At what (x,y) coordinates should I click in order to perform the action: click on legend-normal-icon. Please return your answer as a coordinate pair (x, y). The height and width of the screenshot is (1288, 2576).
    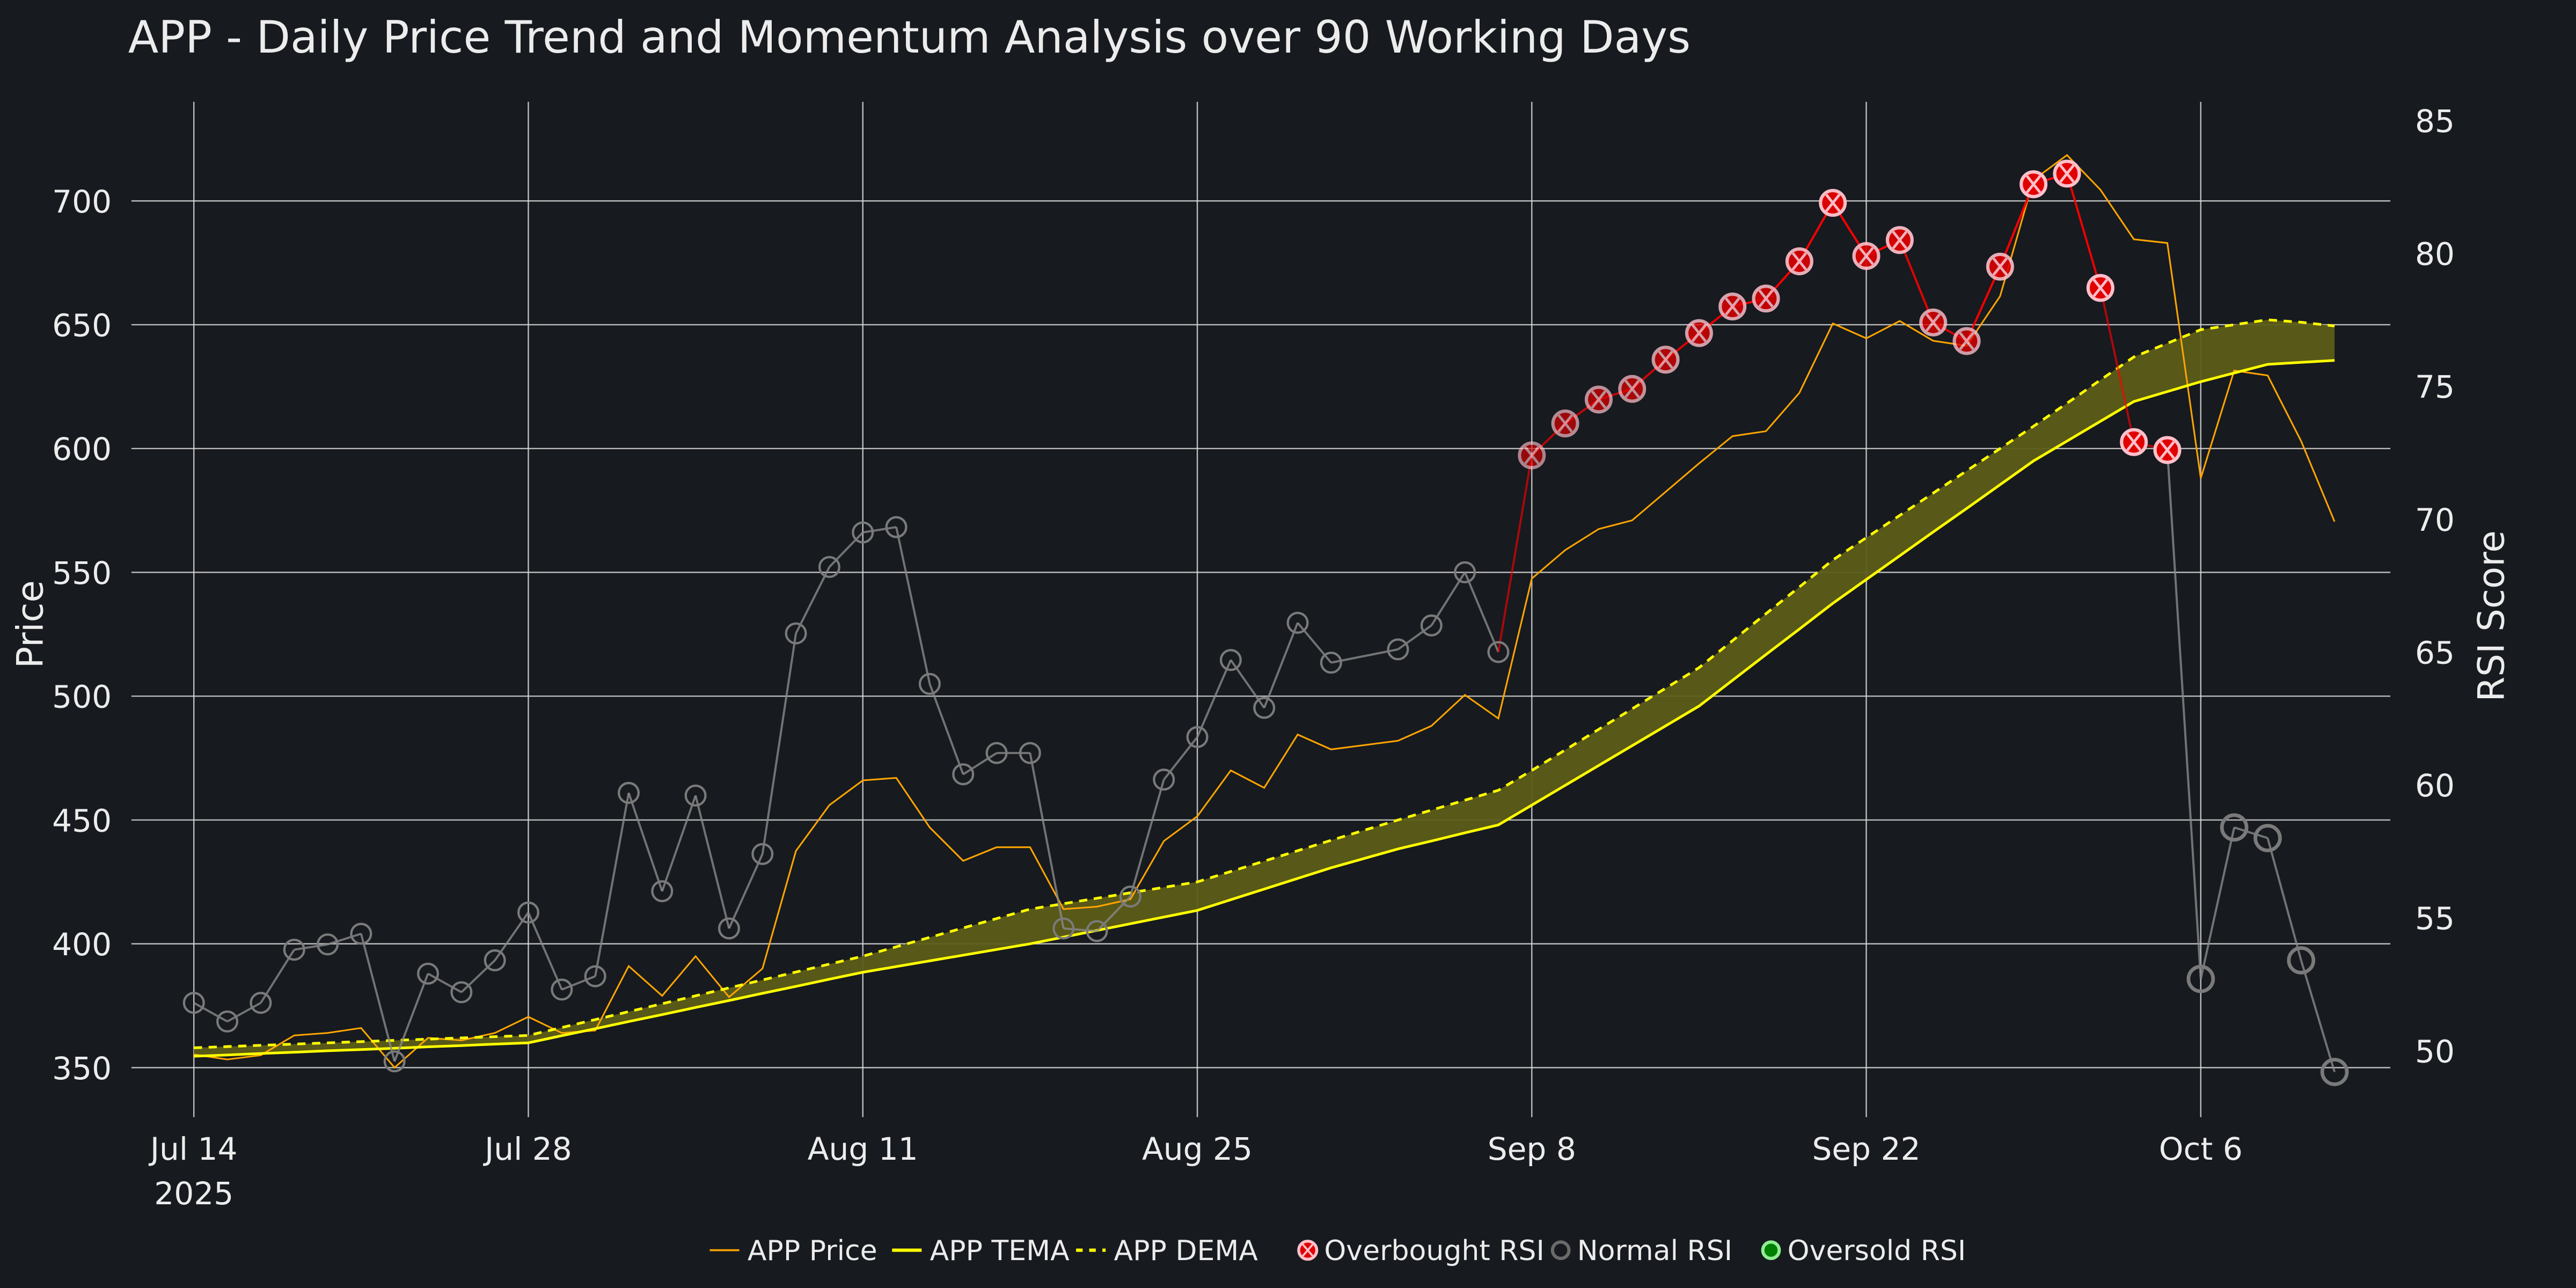
    Looking at the image, I should click on (1560, 1250).